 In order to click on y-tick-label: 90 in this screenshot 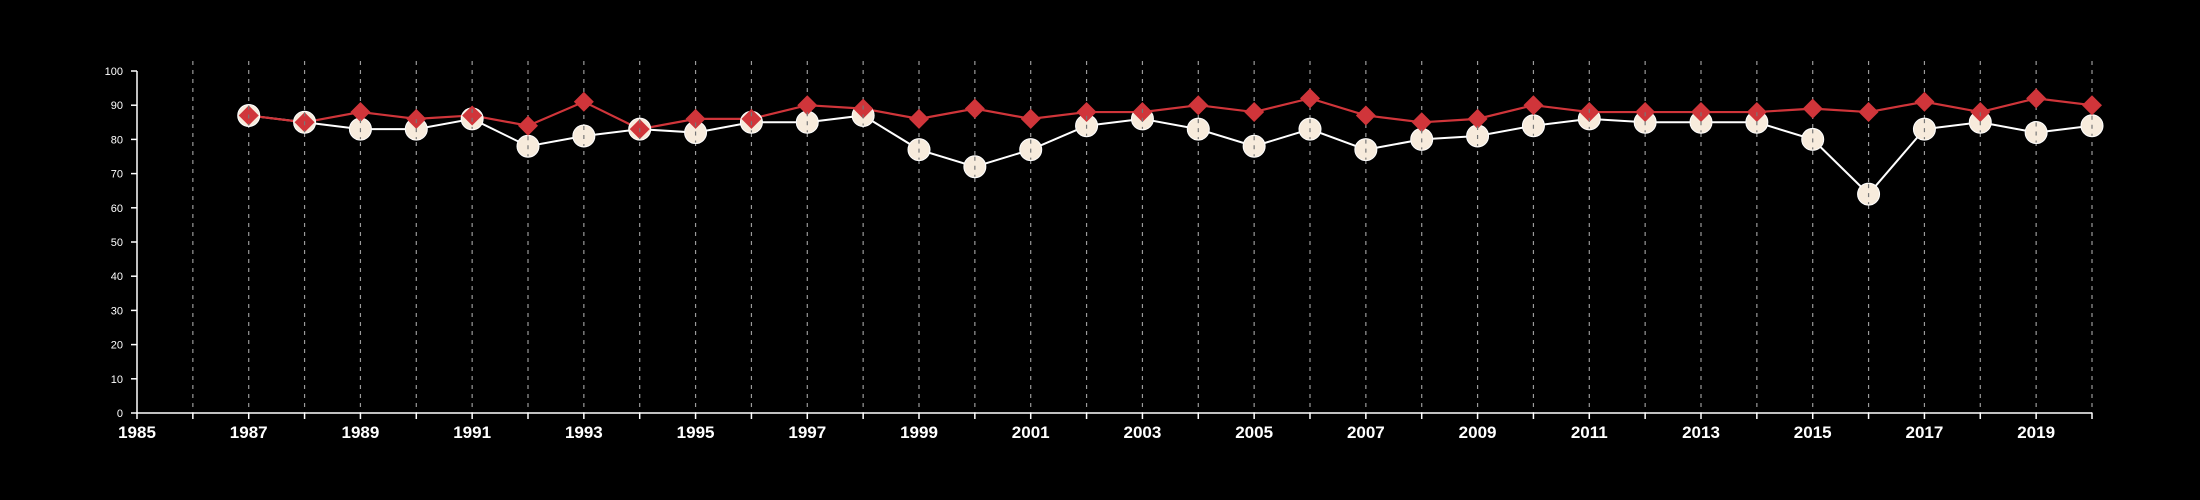, I will do `click(117, 106)`.